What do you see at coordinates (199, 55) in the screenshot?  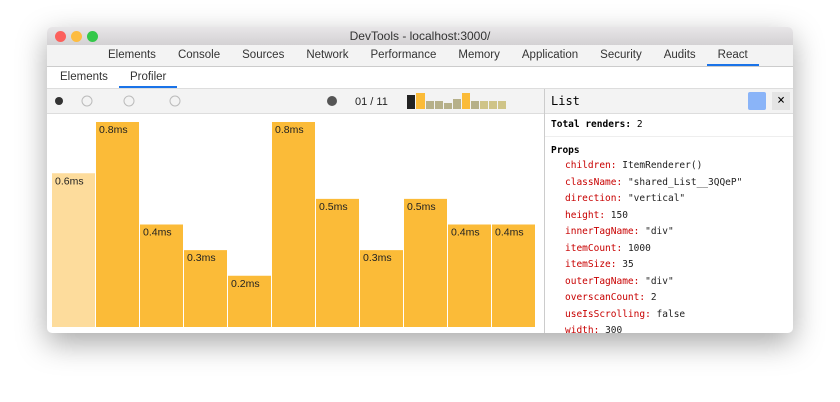 I see `tab: Console` at bounding box center [199, 55].